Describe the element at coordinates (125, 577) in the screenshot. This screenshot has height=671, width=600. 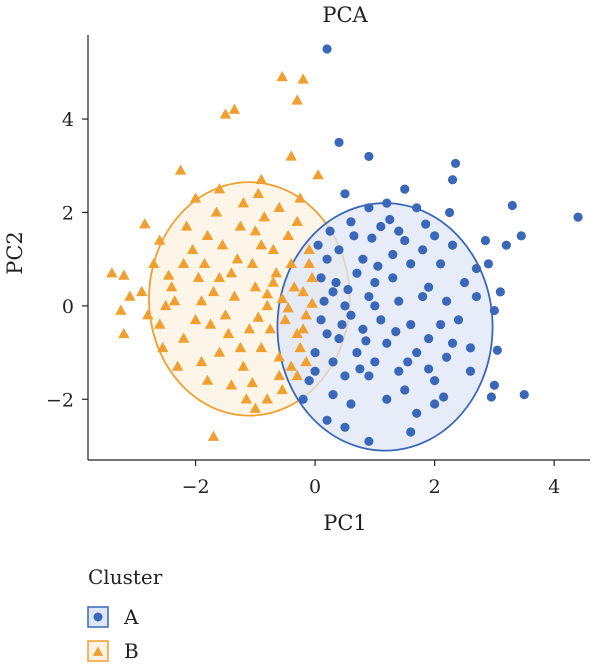
I see `legend-title: Cluster` at that location.